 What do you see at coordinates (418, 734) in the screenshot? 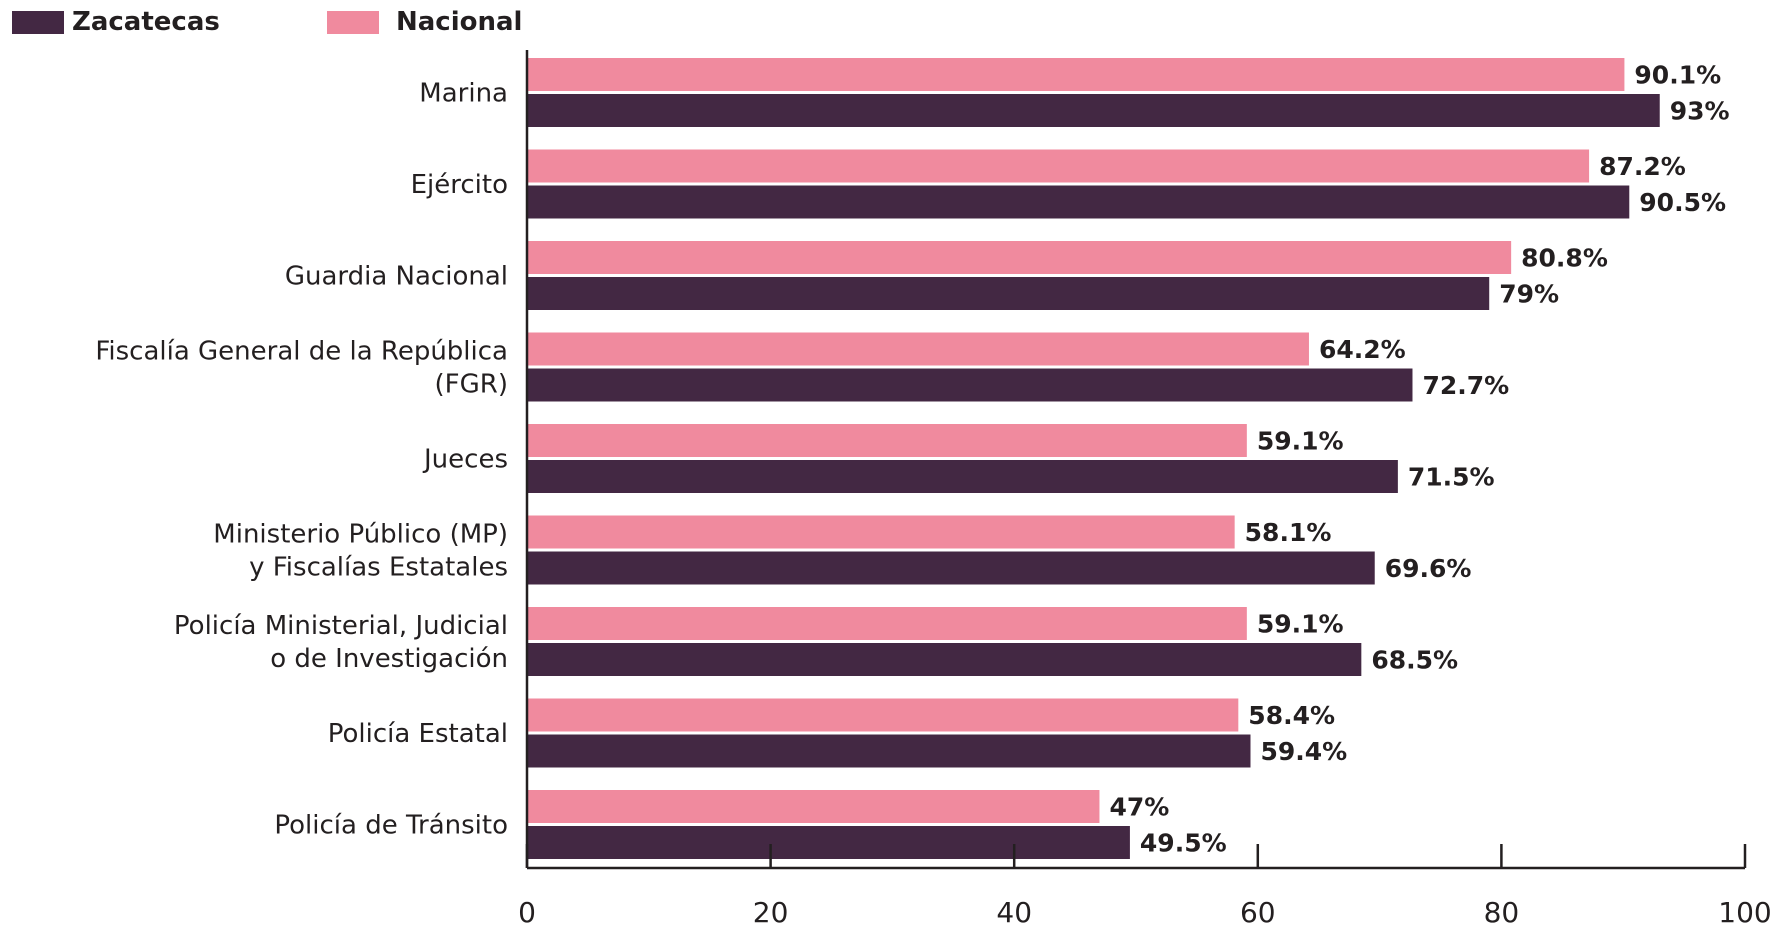
I see `category-label: Policía Estatal` at bounding box center [418, 734].